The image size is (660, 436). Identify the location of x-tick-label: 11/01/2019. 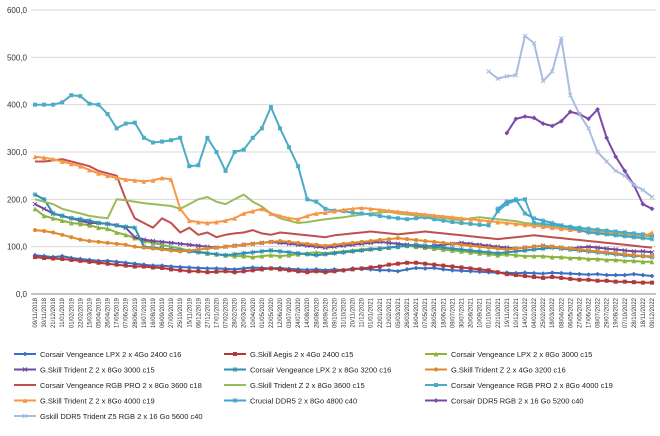
(63, 312).